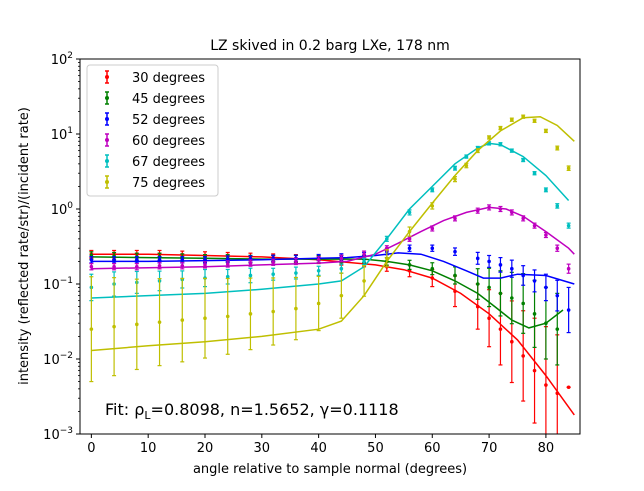  I want to click on x-tick-label: 20, so click(205, 448).